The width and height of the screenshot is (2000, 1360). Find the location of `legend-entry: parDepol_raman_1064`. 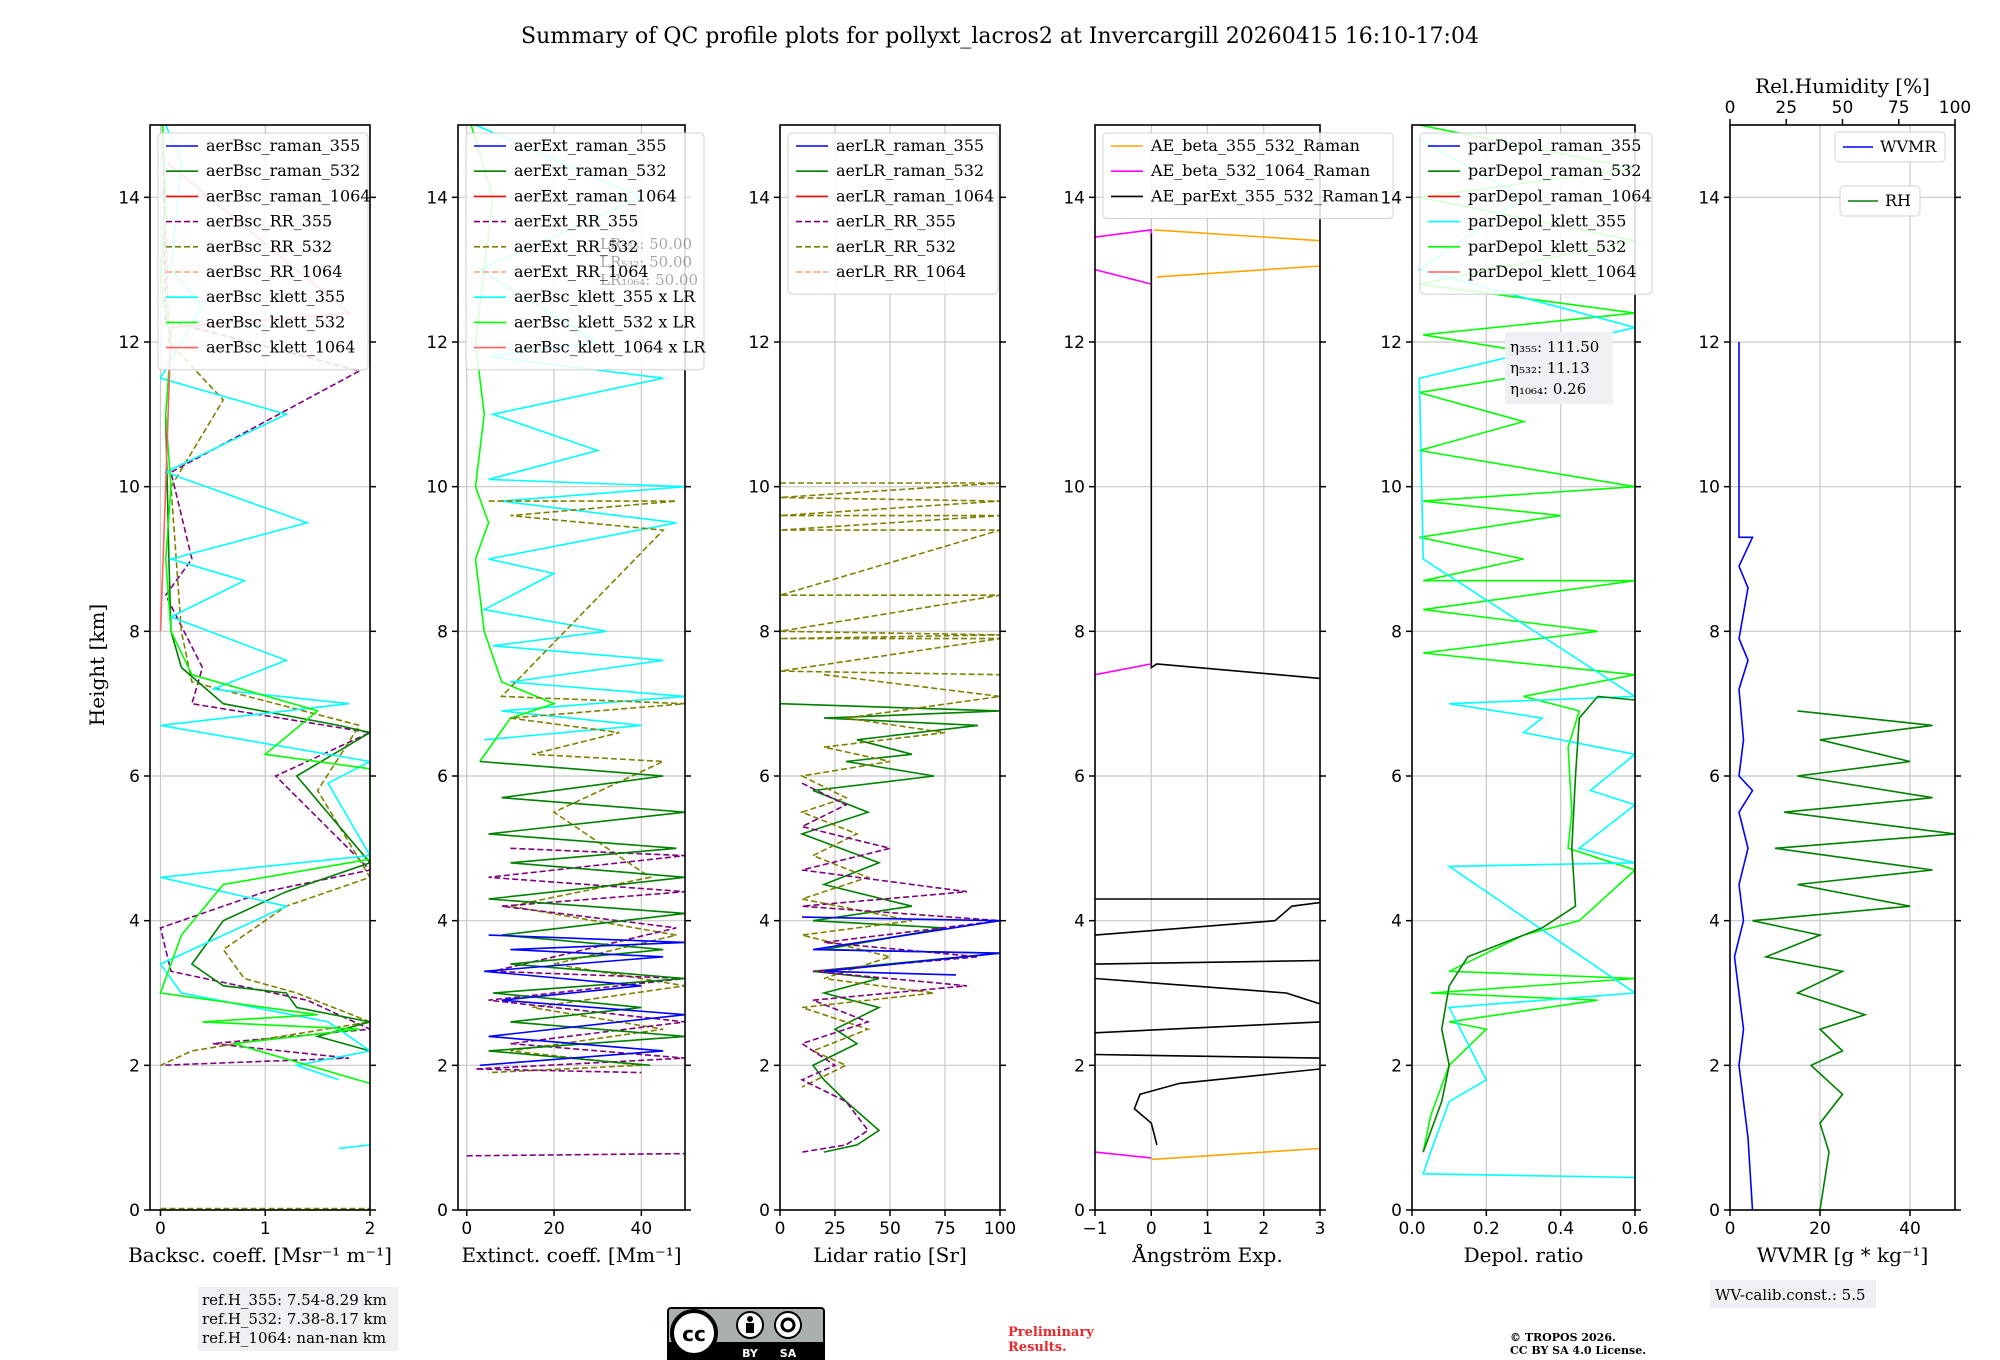

legend-entry: parDepol_raman_1064 is located at coordinates (1560, 195).